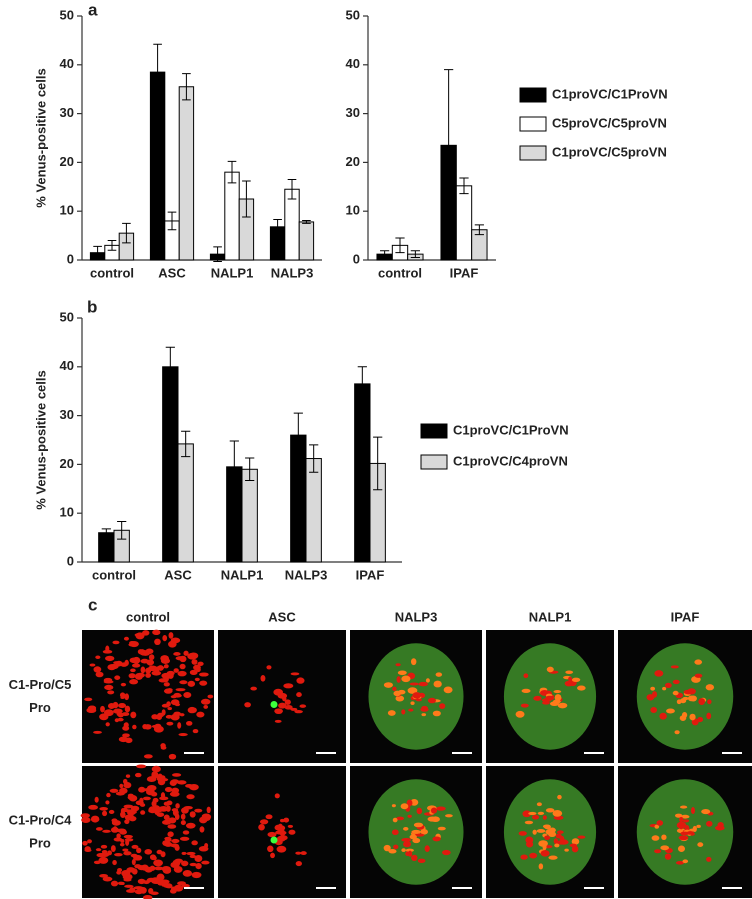  What do you see at coordinates (40, 137) in the screenshot?
I see `y-axis-label: % Venus-positive cells` at bounding box center [40, 137].